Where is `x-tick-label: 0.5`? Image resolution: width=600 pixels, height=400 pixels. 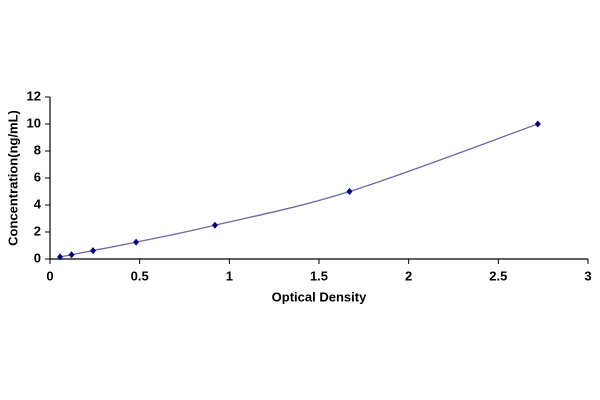
x-tick-label: 0.5 is located at coordinates (140, 275).